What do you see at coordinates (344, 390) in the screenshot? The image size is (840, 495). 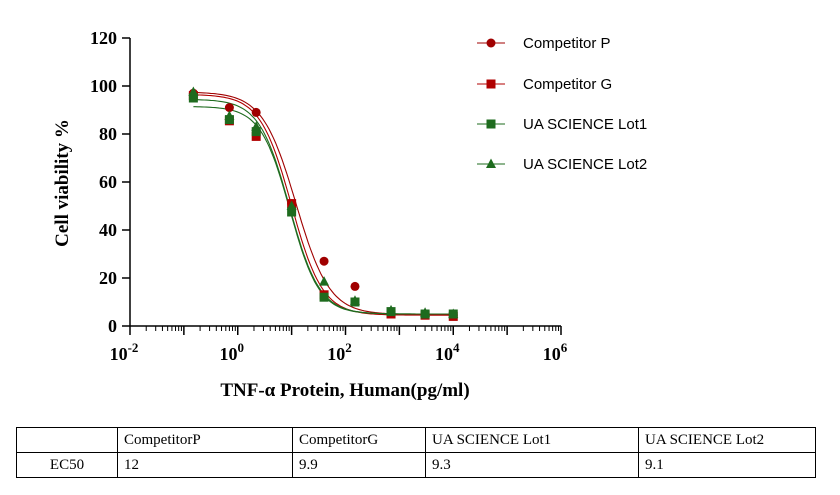 I see `x-axis-title: TNF-α Protein, Human(pg/ml)` at bounding box center [344, 390].